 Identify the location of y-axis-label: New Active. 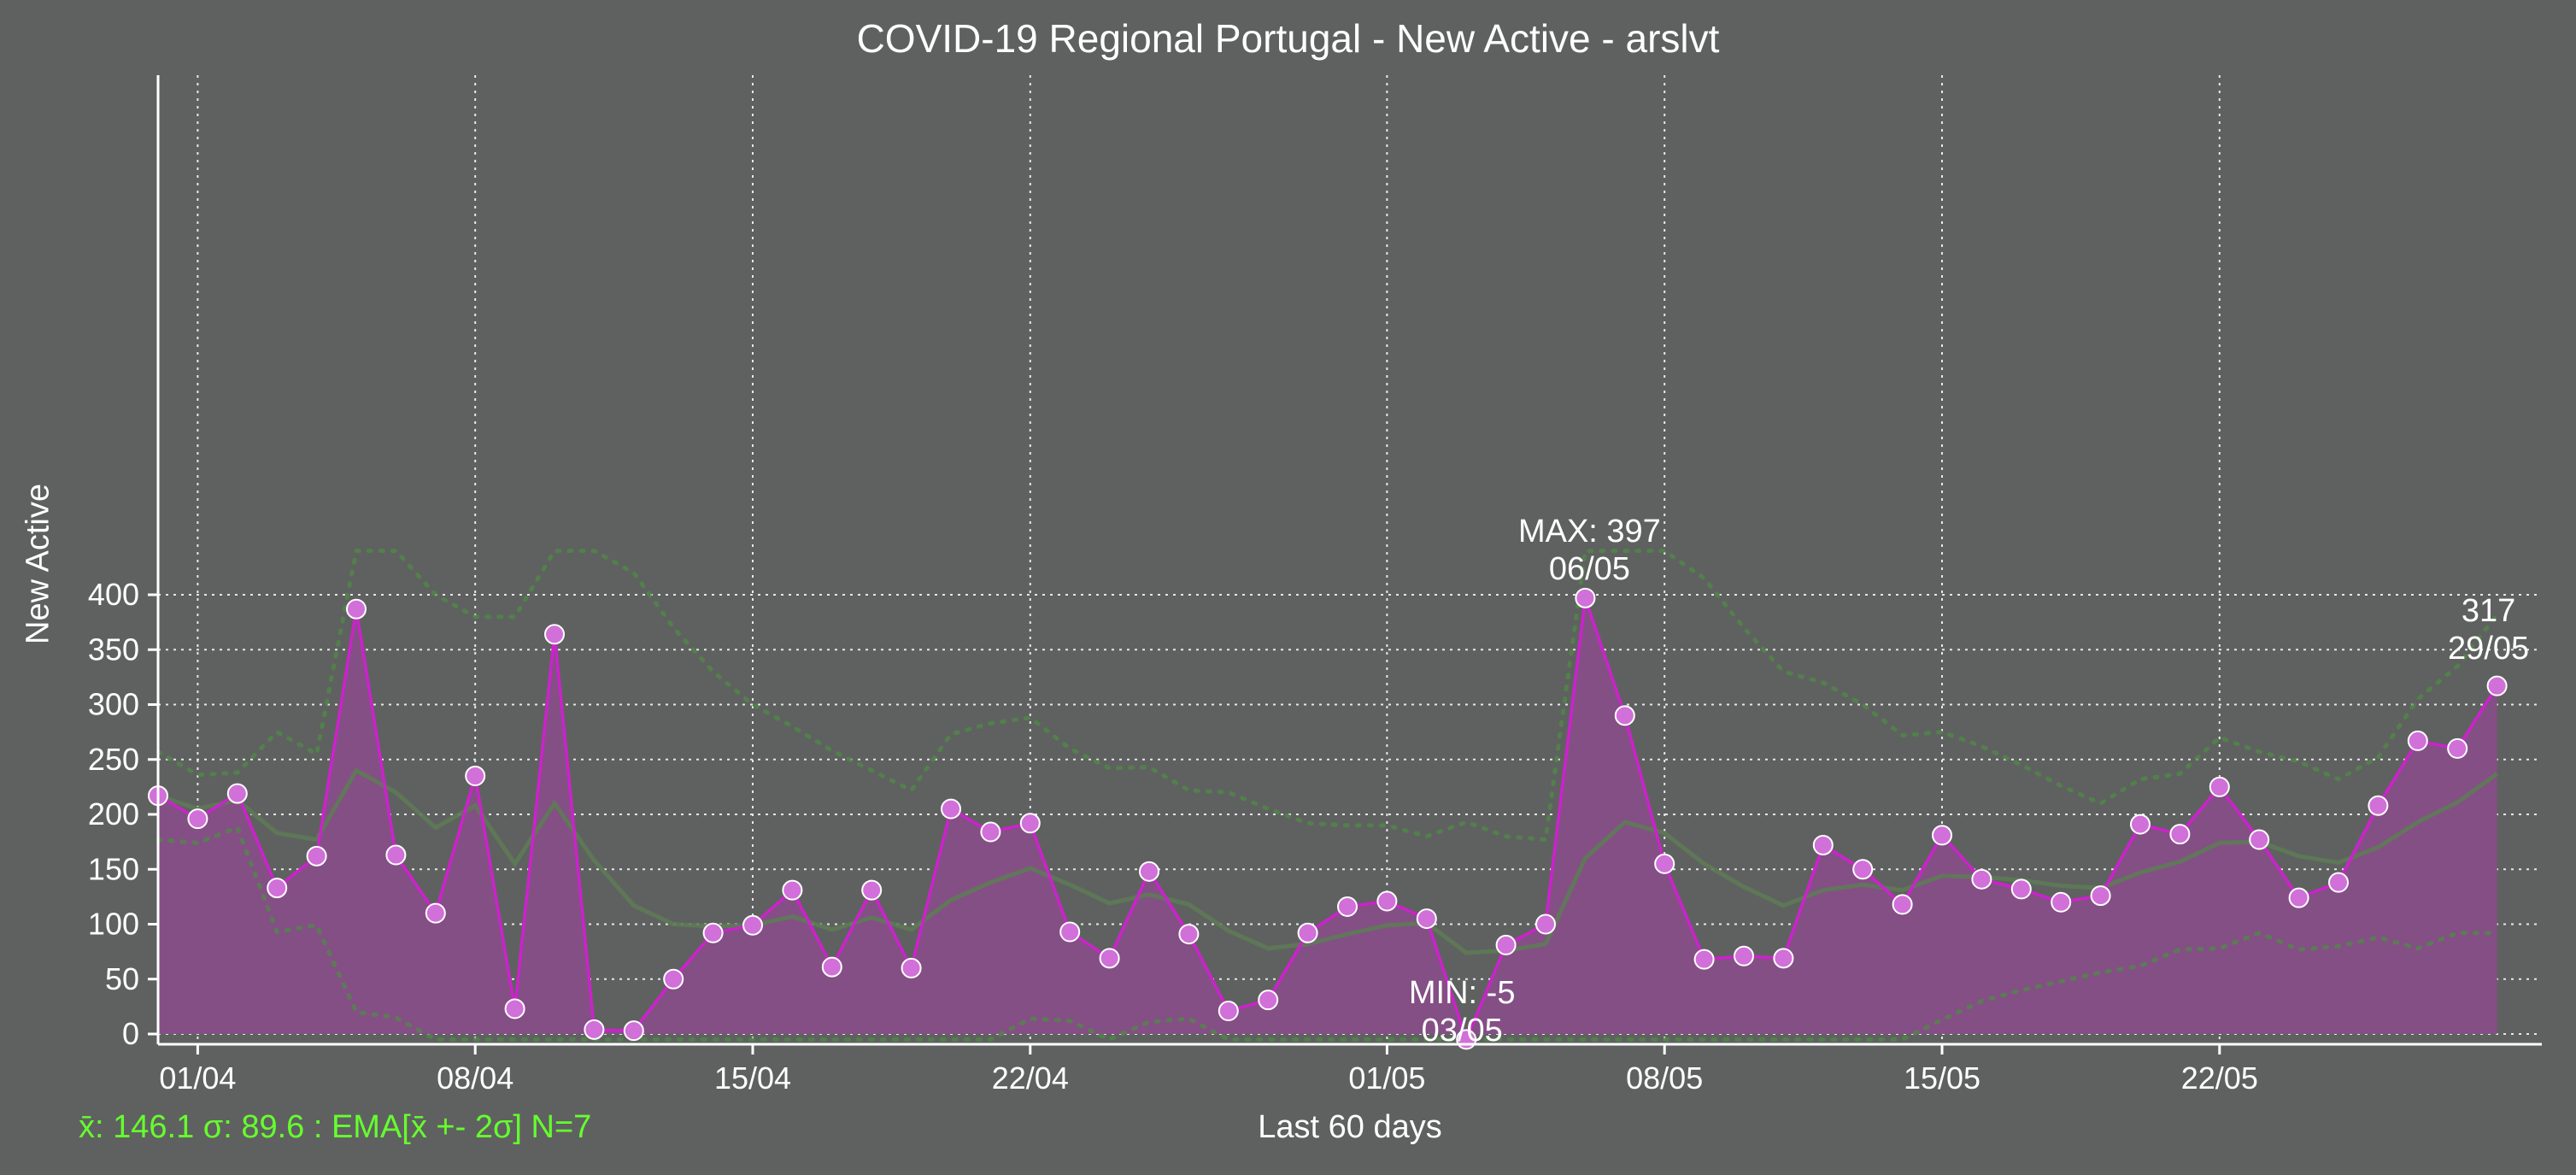
(38, 564).